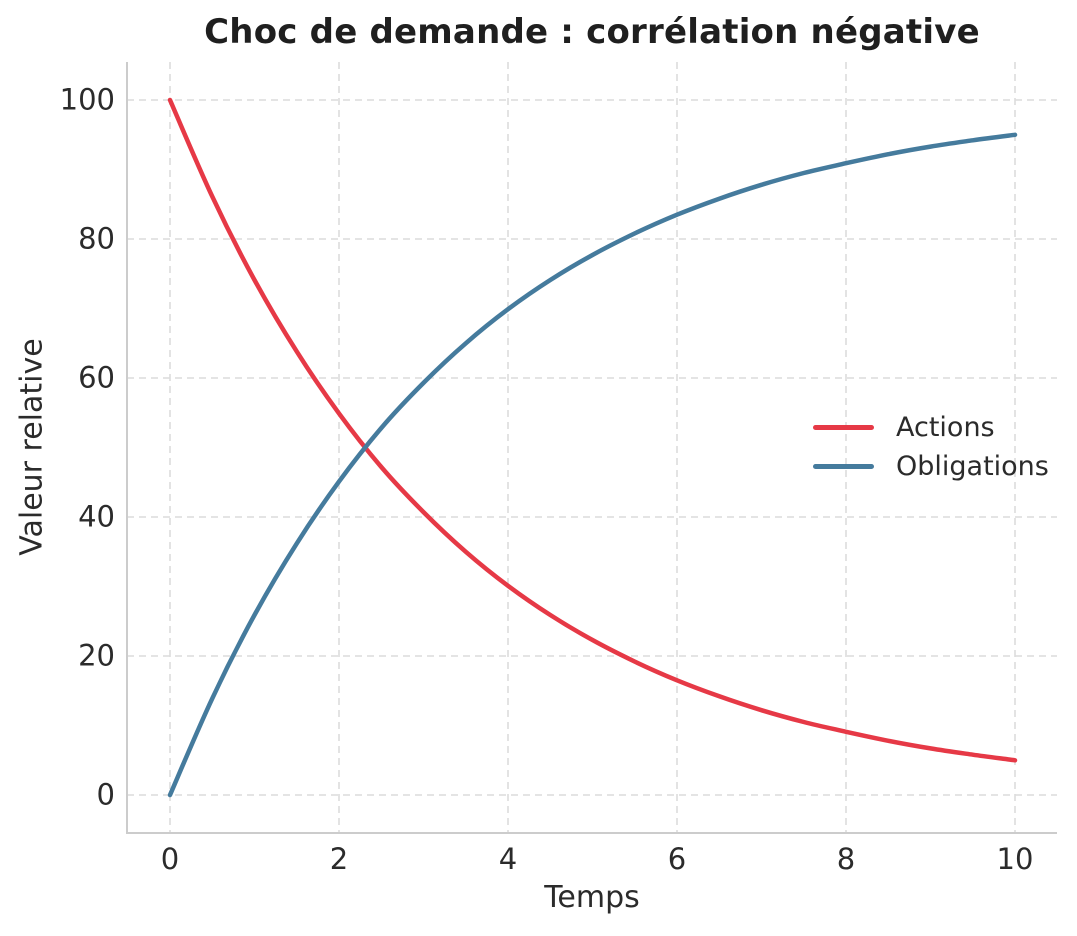  Describe the element at coordinates (96, 238) in the screenshot. I see `y-tick-label: 80` at that location.